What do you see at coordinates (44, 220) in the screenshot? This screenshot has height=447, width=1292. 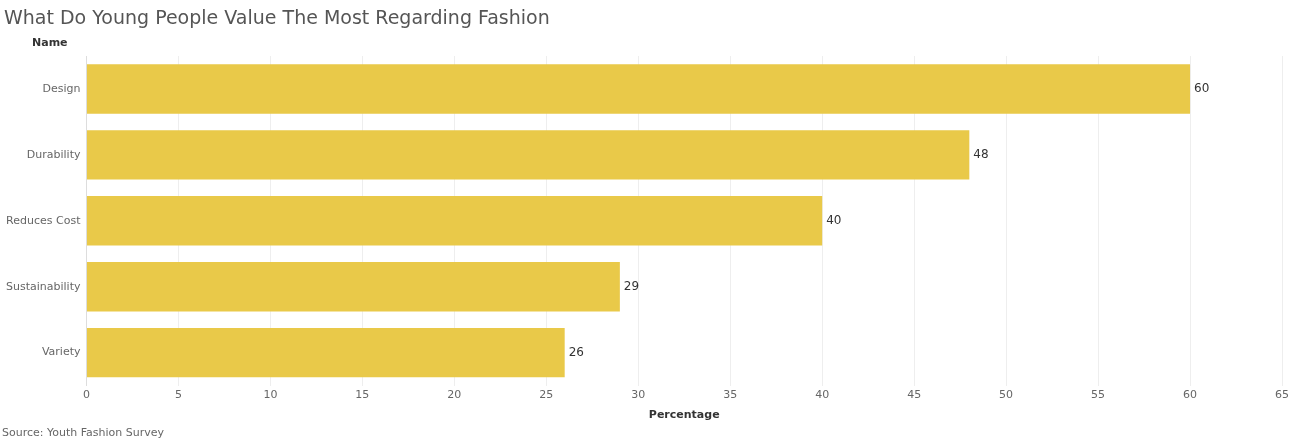 I see `y-tick-label: Reduces Cost` at bounding box center [44, 220].